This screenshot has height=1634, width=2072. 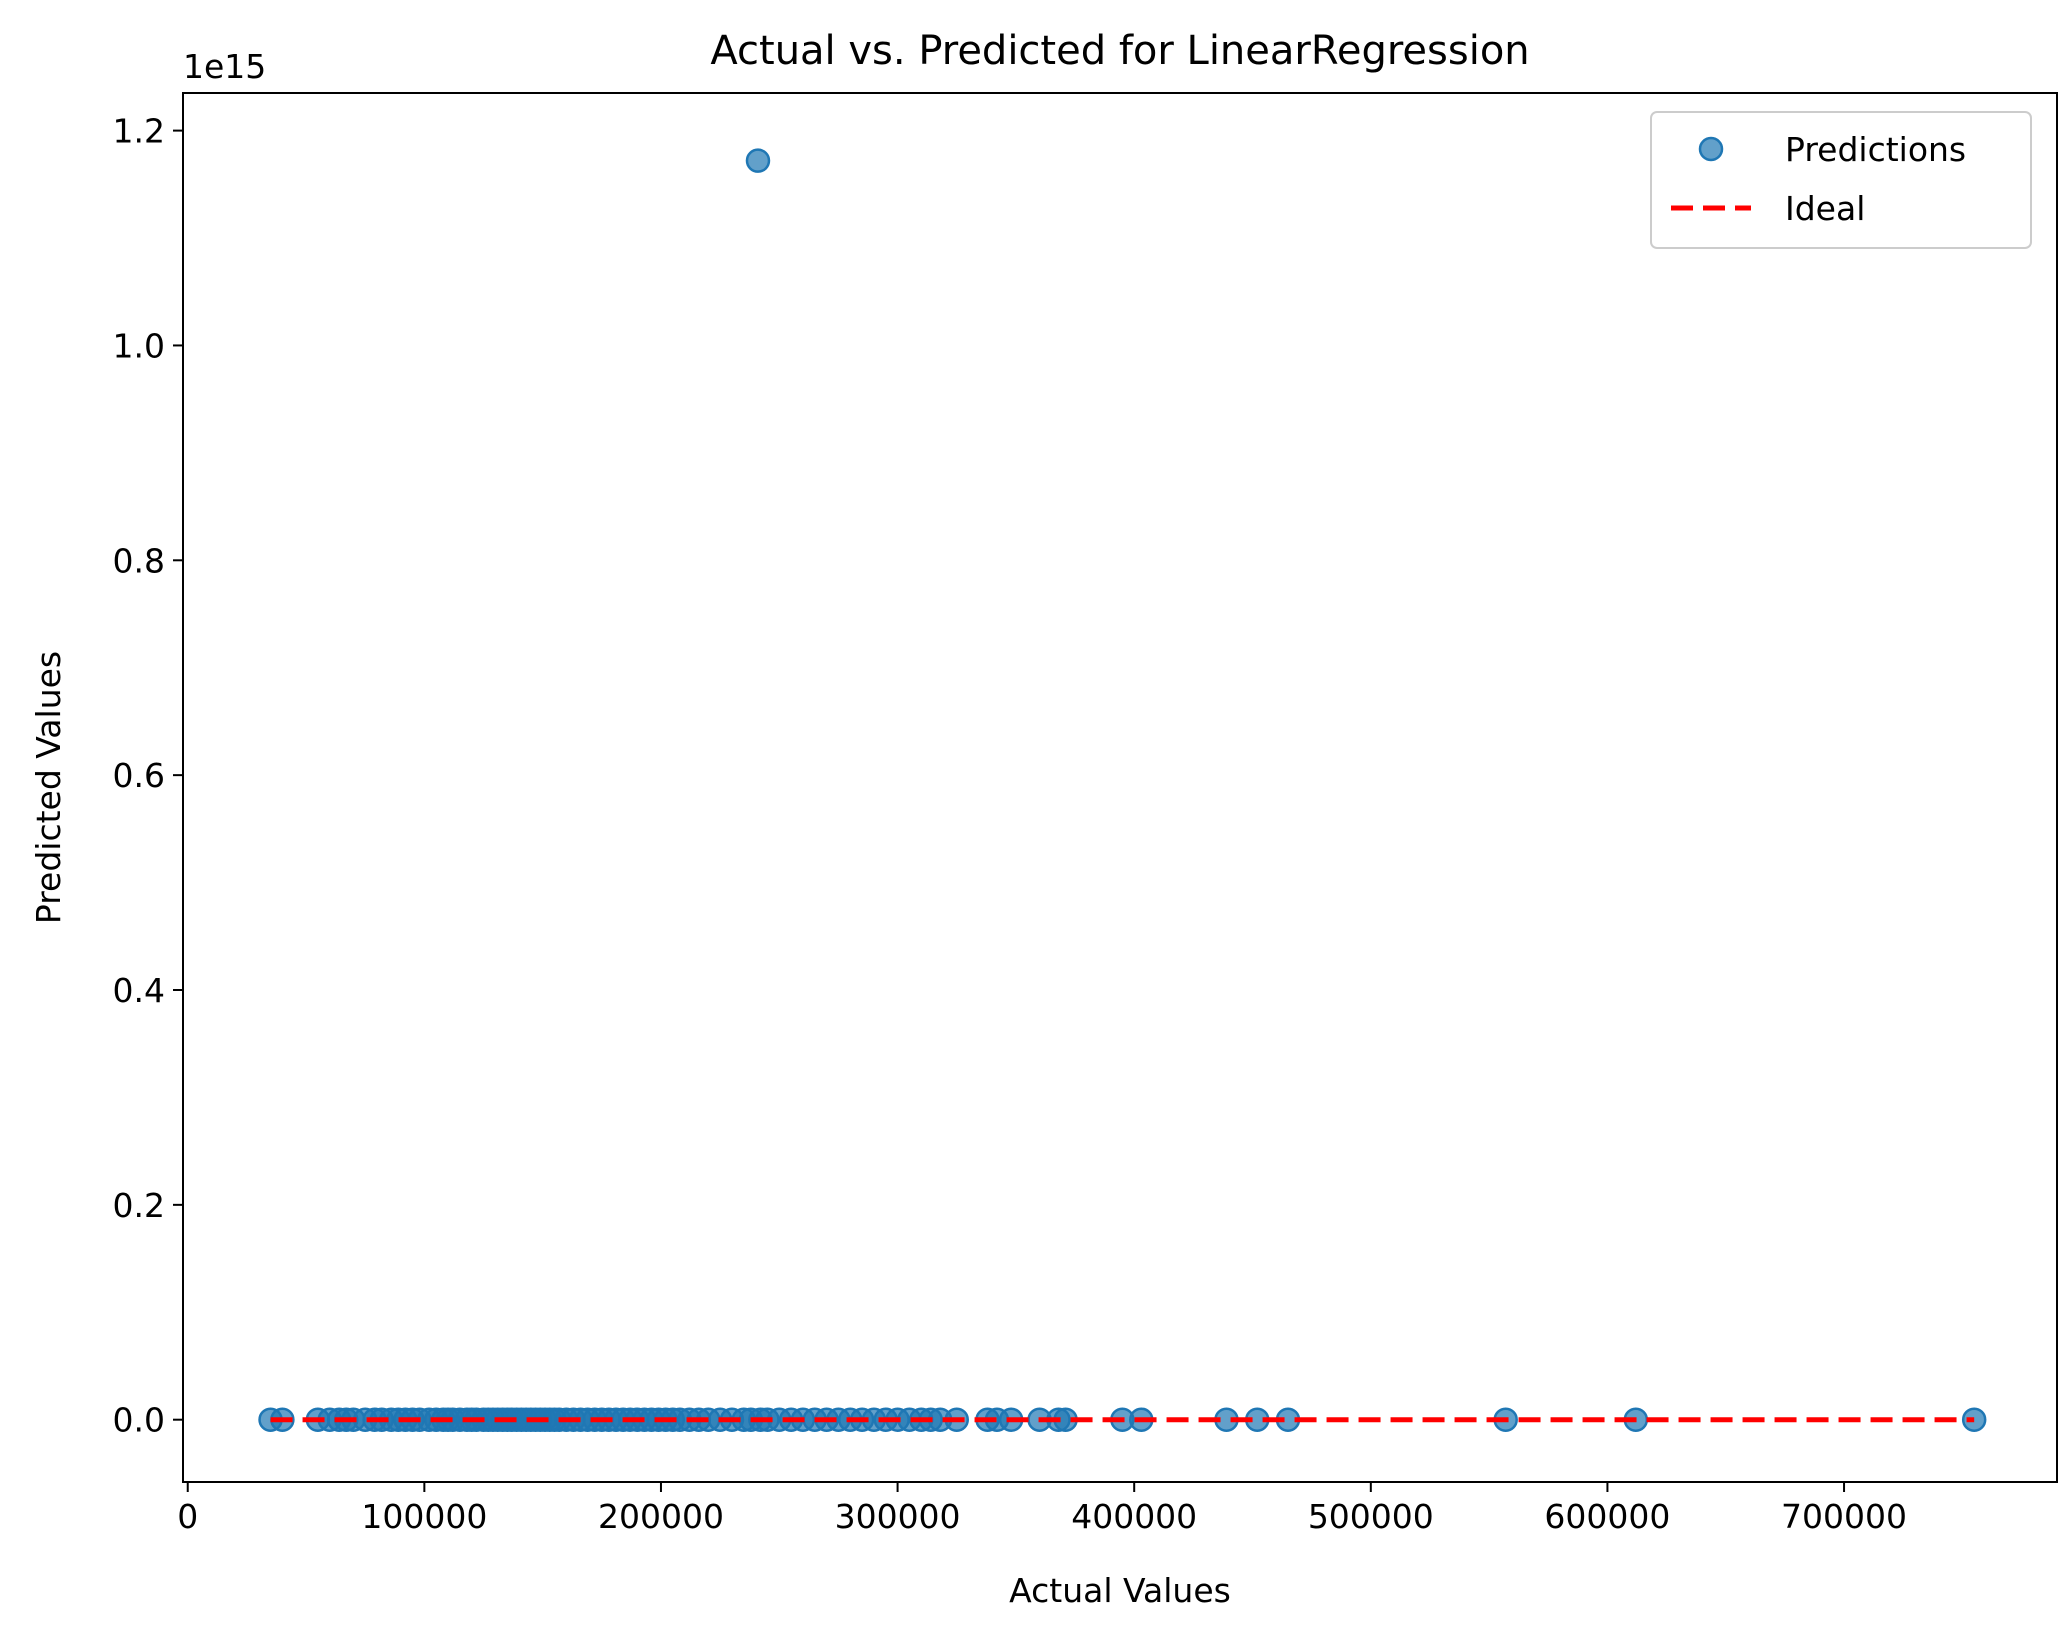 What do you see at coordinates (1607, 1516) in the screenshot?
I see `x-tick-label: 600000` at bounding box center [1607, 1516].